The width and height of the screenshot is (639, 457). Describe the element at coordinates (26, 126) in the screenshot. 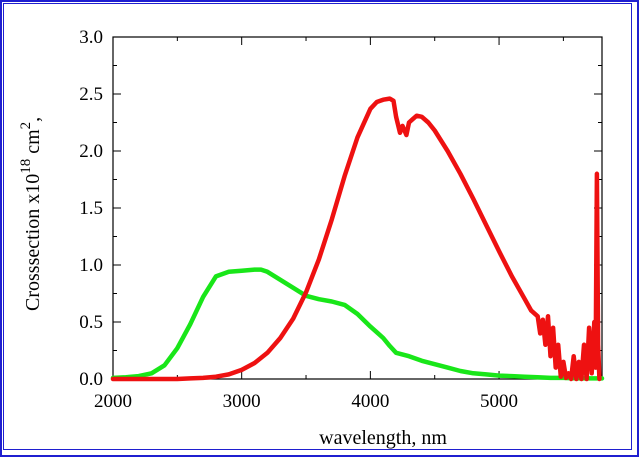

I see `y-axis-label-unit-exp: 2` at that location.